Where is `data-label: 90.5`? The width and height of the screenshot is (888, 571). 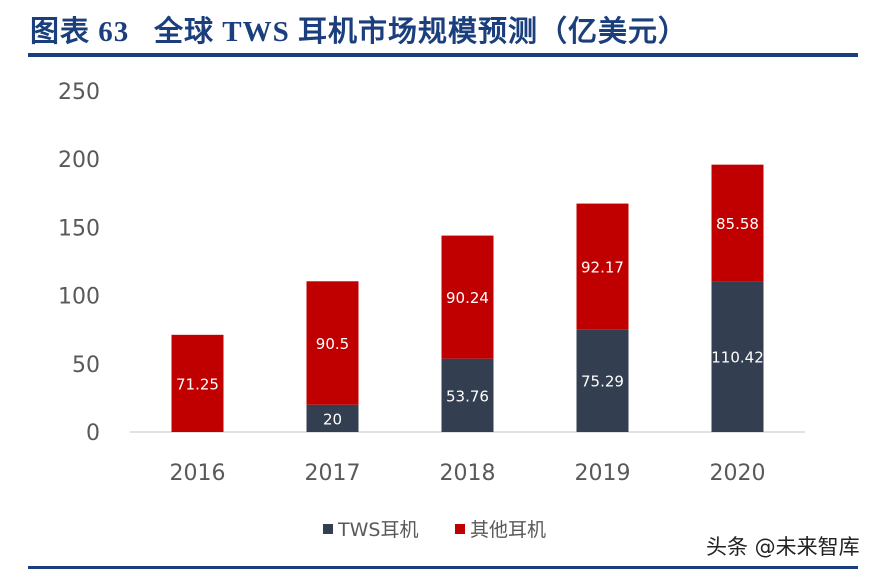 data-label: 90.5 is located at coordinates (332, 344).